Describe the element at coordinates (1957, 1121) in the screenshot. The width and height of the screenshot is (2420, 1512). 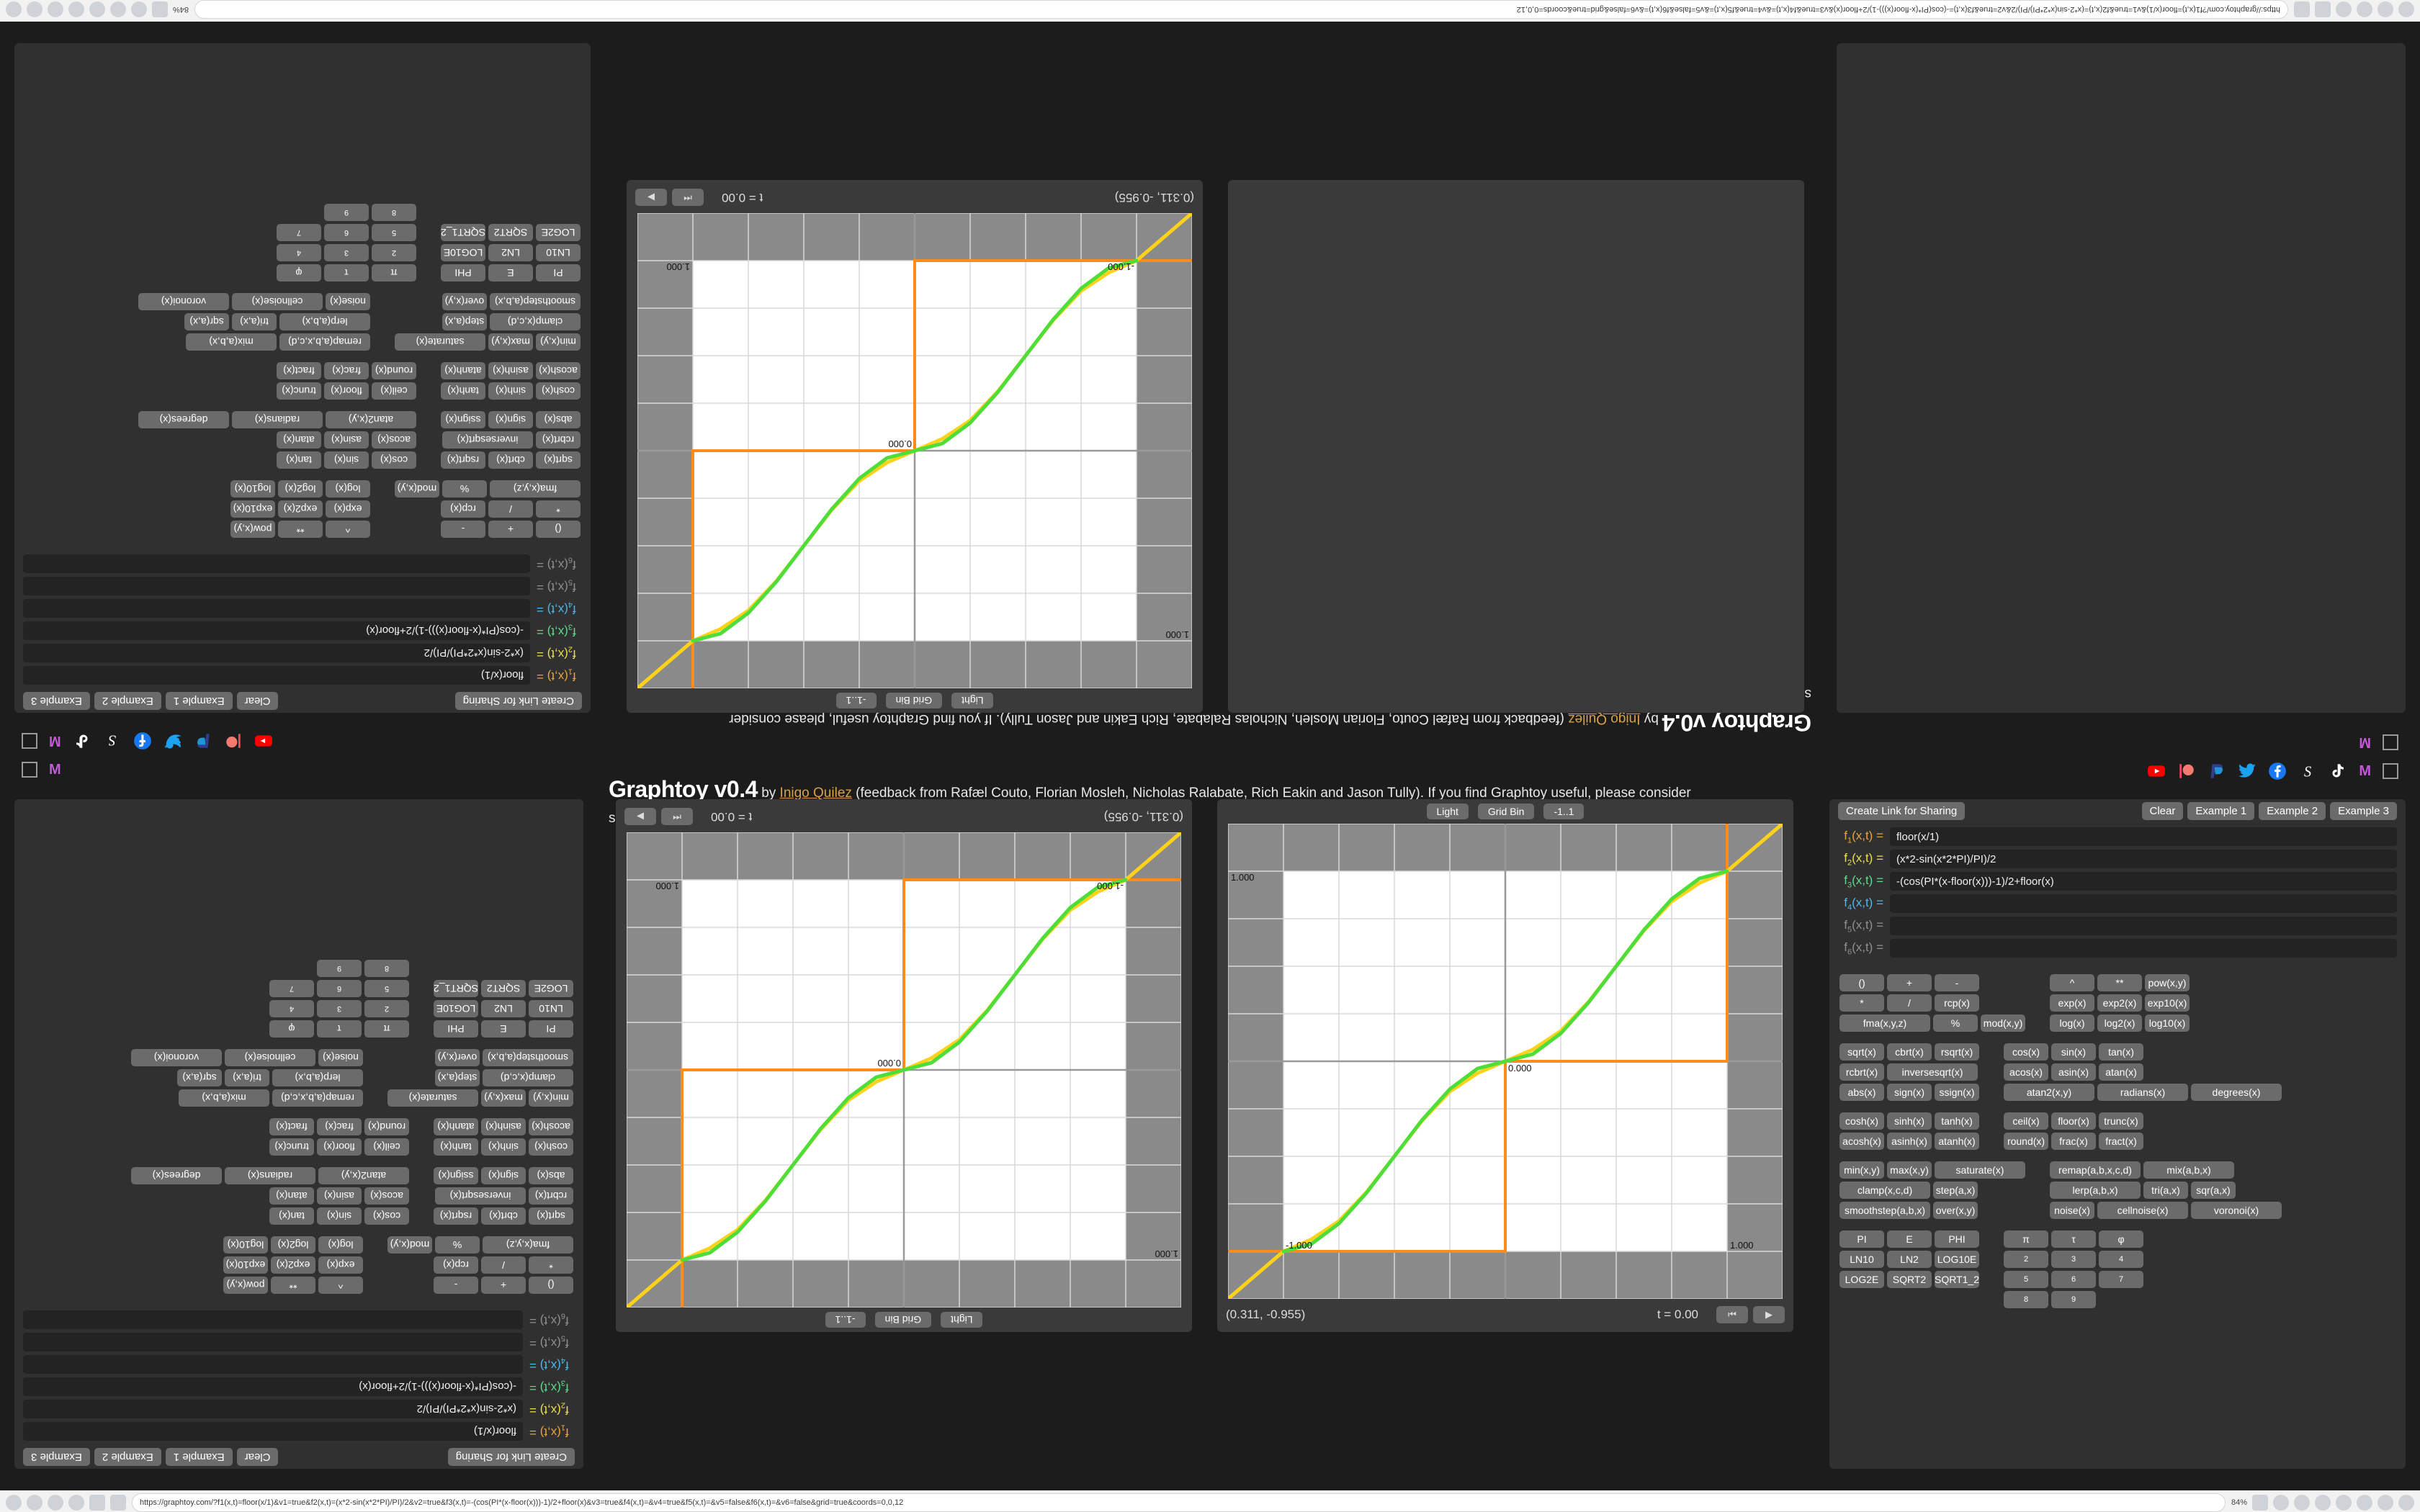
I see `keypad-button-tanhx: tanh(x)` at that location.